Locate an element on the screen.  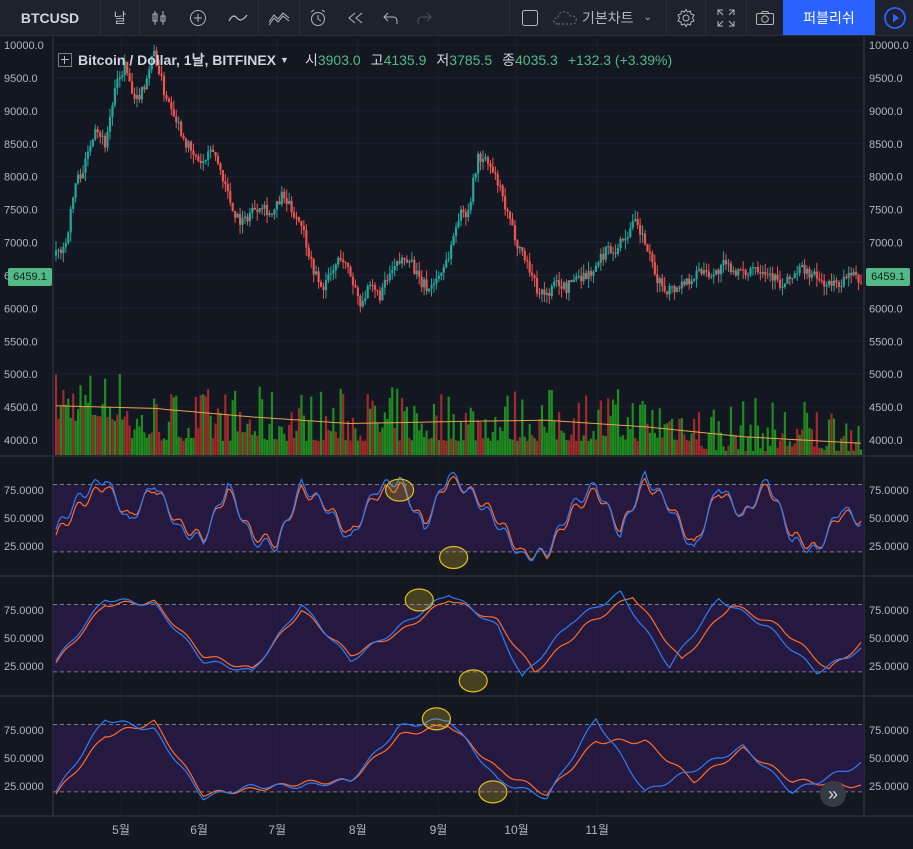
layout-icon is located at coordinates (530, 17).